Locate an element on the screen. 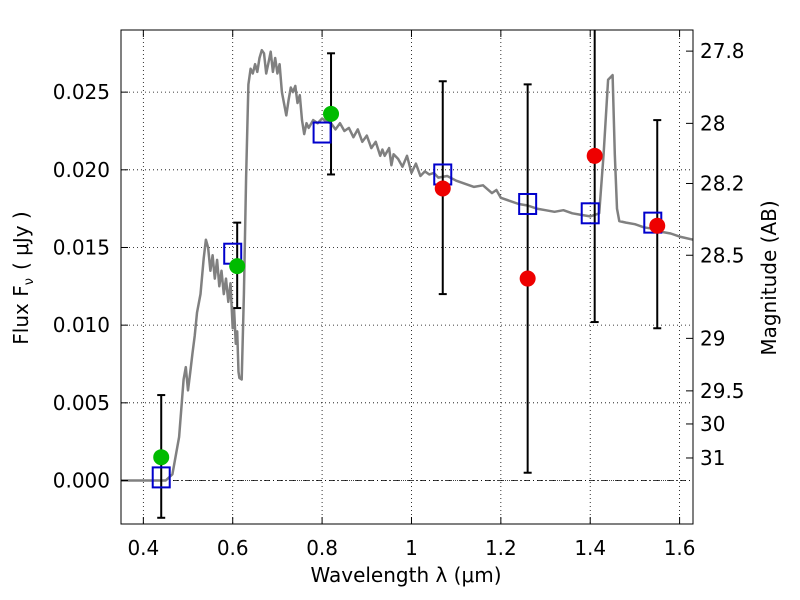  y2-tick-label-1: 28 is located at coordinates (712, 123).